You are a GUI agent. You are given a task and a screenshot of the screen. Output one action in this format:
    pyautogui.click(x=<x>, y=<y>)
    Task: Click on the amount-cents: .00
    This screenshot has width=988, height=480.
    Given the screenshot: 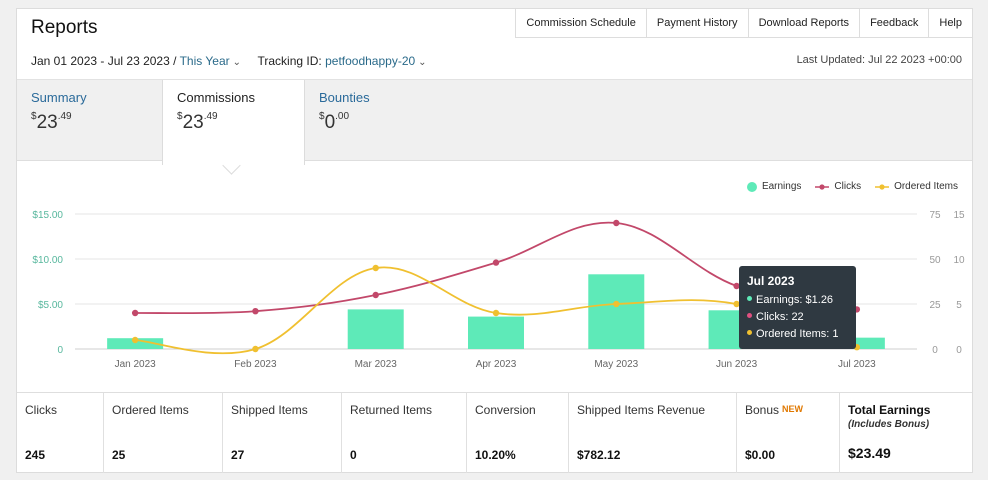 What is the action you would take?
    pyautogui.click(x=342, y=116)
    